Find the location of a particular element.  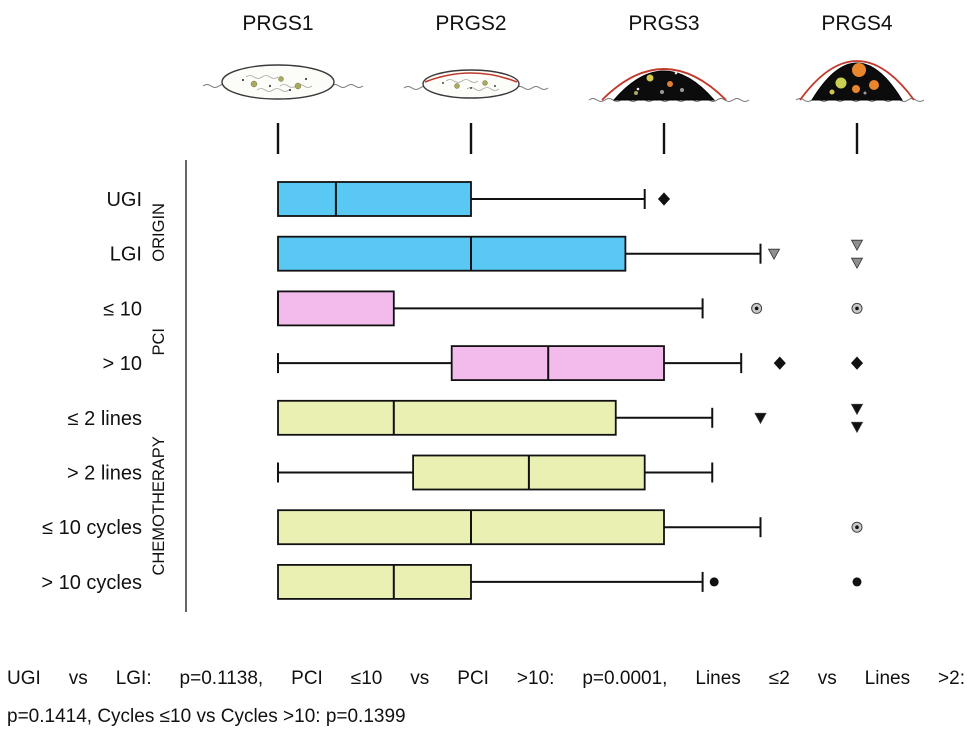

row-label: > 10 cycles is located at coordinates (91, 583).